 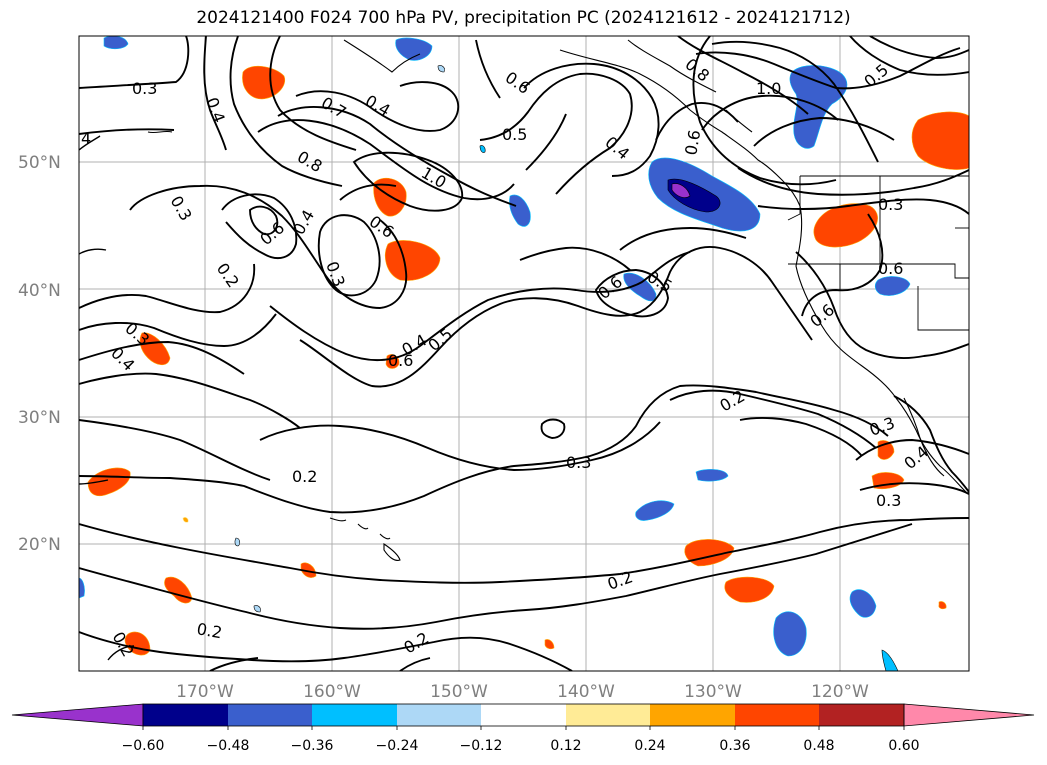 What do you see at coordinates (713, 692) in the screenshot?
I see `lon-label: 130°W` at bounding box center [713, 692].